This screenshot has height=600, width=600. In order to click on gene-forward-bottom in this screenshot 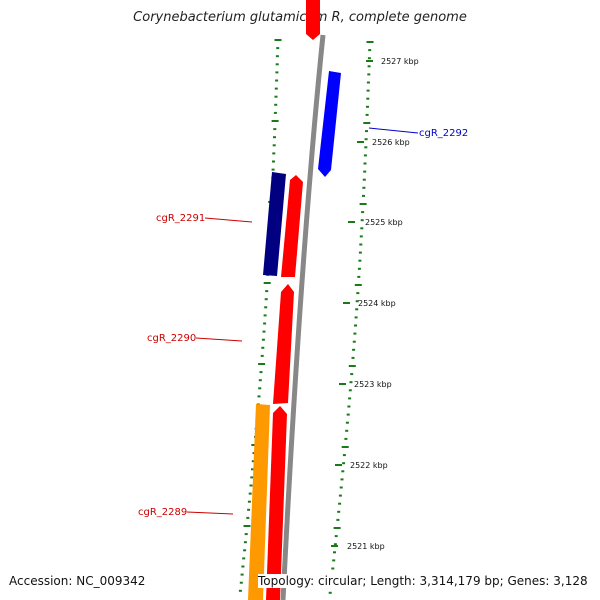, I will do `click(276, 503)`.